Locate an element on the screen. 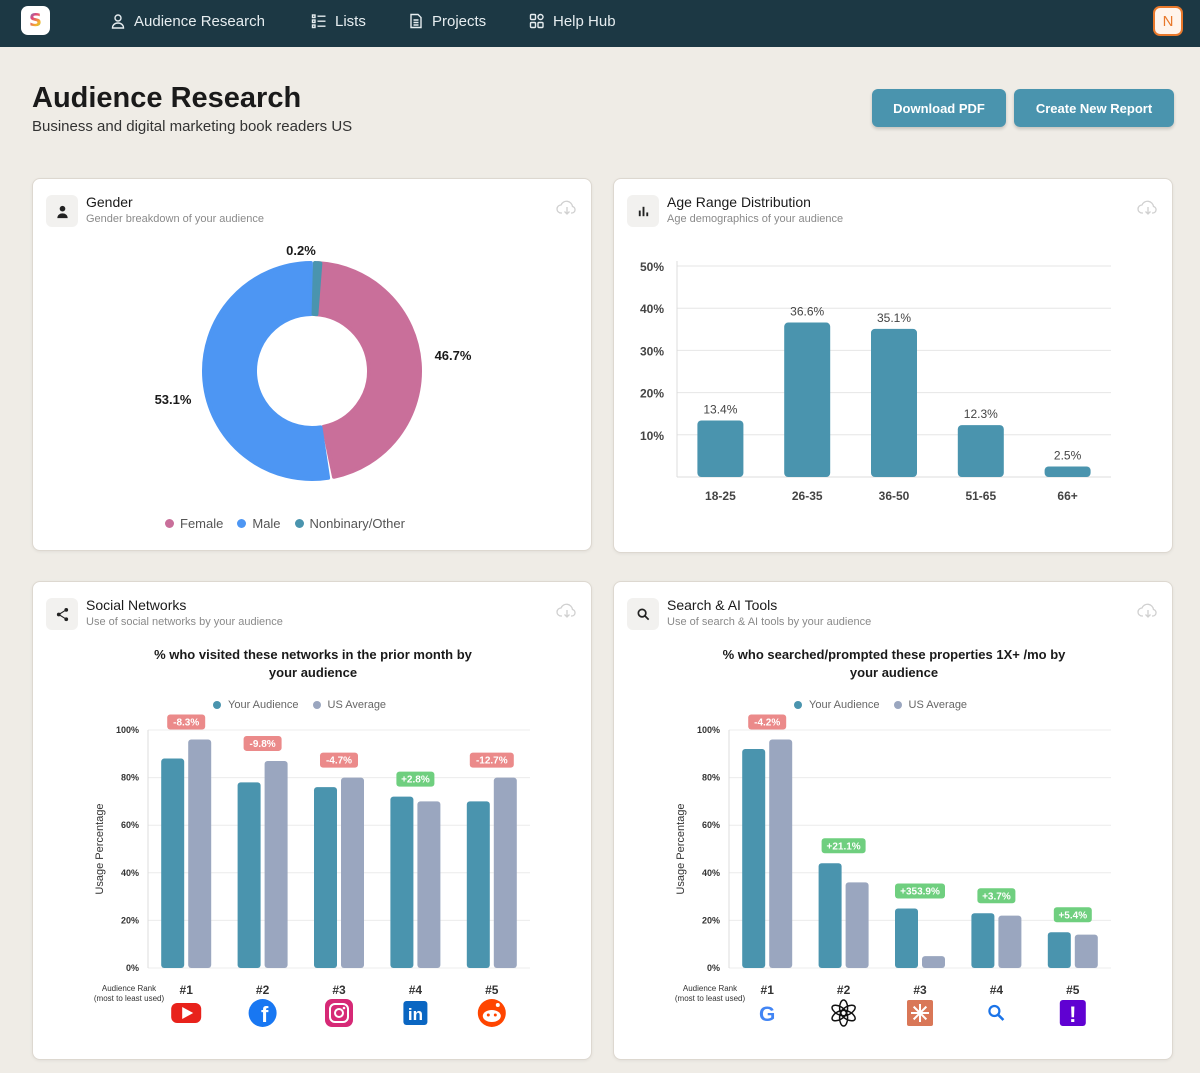 The image size is (1200, 1073). yahoo-icon-part: ! is located at coordinates (1072, 1014).